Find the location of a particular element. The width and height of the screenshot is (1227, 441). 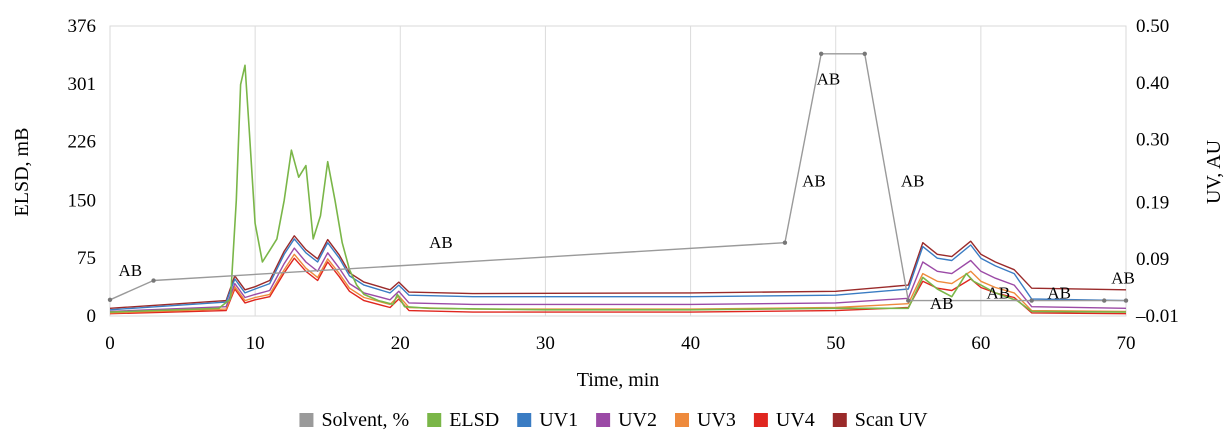

y-tick-label-5: 376 is located at coordinates (82, 26).